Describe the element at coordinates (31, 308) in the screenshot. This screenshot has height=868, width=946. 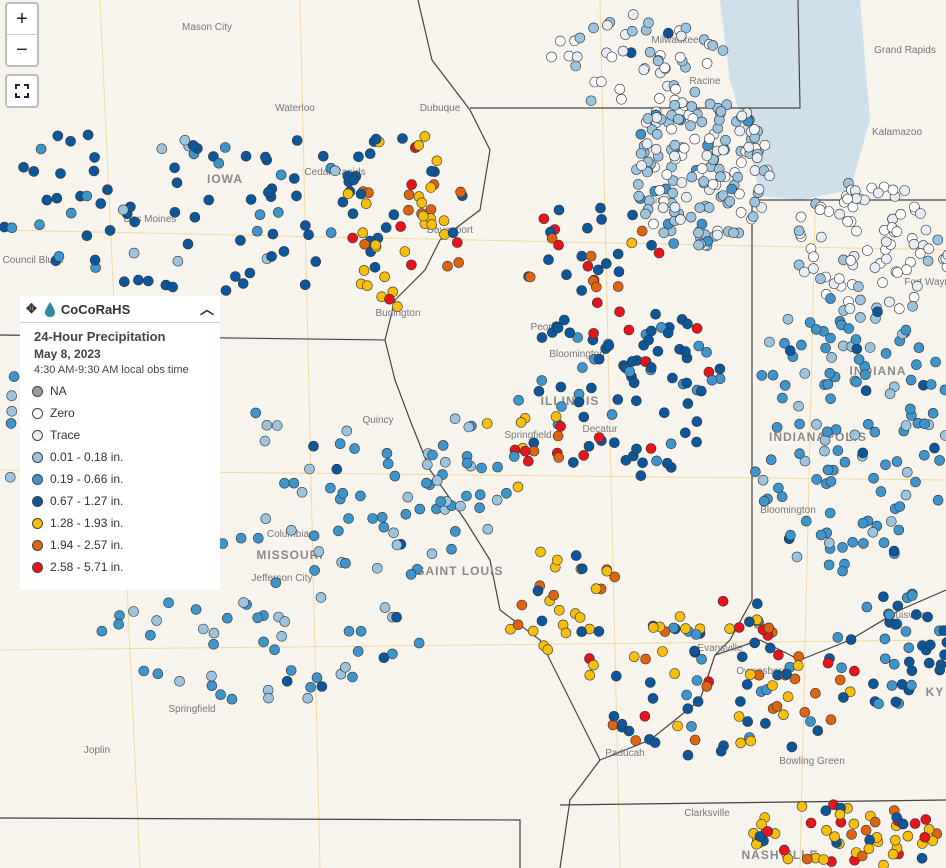
I see `move-icon: ✥` at that location.